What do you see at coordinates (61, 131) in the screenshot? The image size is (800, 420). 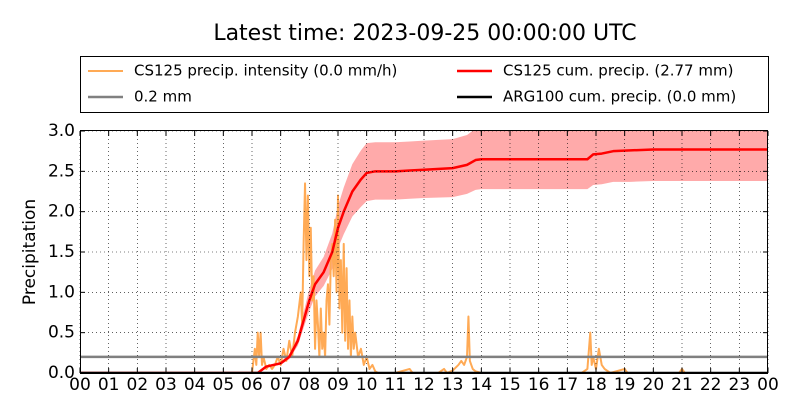 I see `y-tick-label: 3.0` at bounding box center [61, 131].